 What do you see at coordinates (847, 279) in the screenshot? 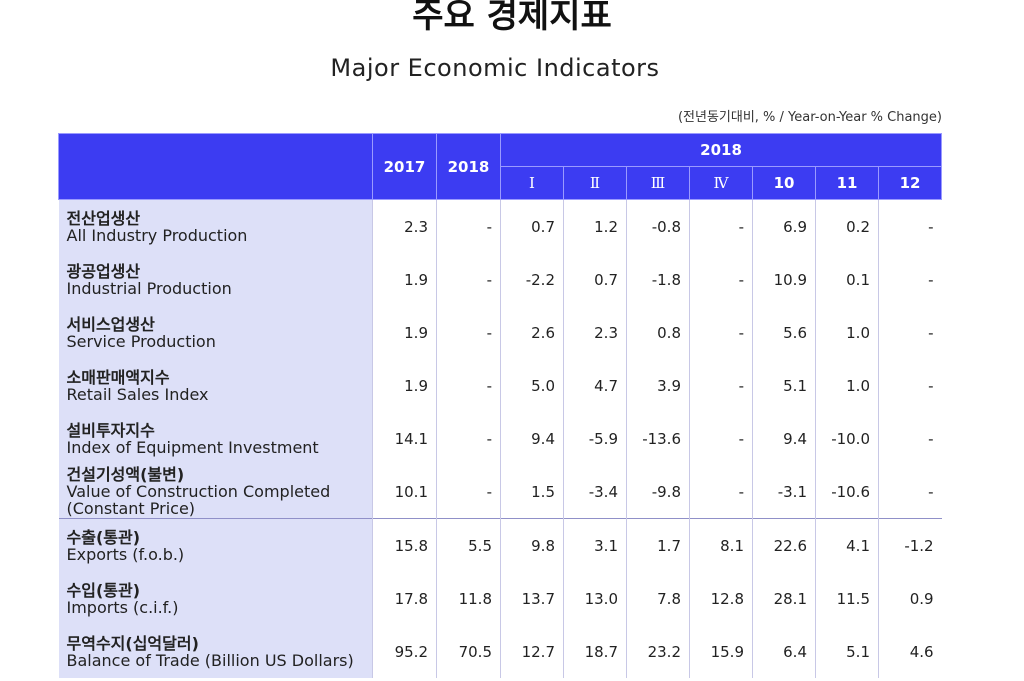
I see `value-cell: 0.1` at bounding box center [847, 279].